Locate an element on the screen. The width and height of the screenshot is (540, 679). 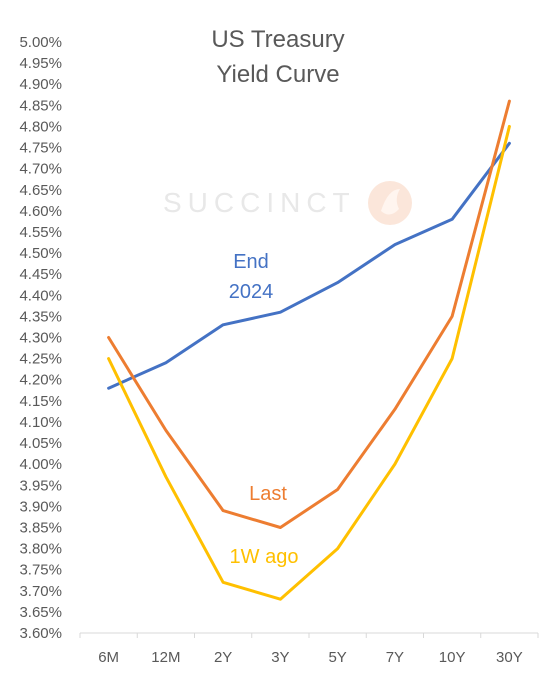
y-tick-label: 4.00% is located at coordinates (40, 464).